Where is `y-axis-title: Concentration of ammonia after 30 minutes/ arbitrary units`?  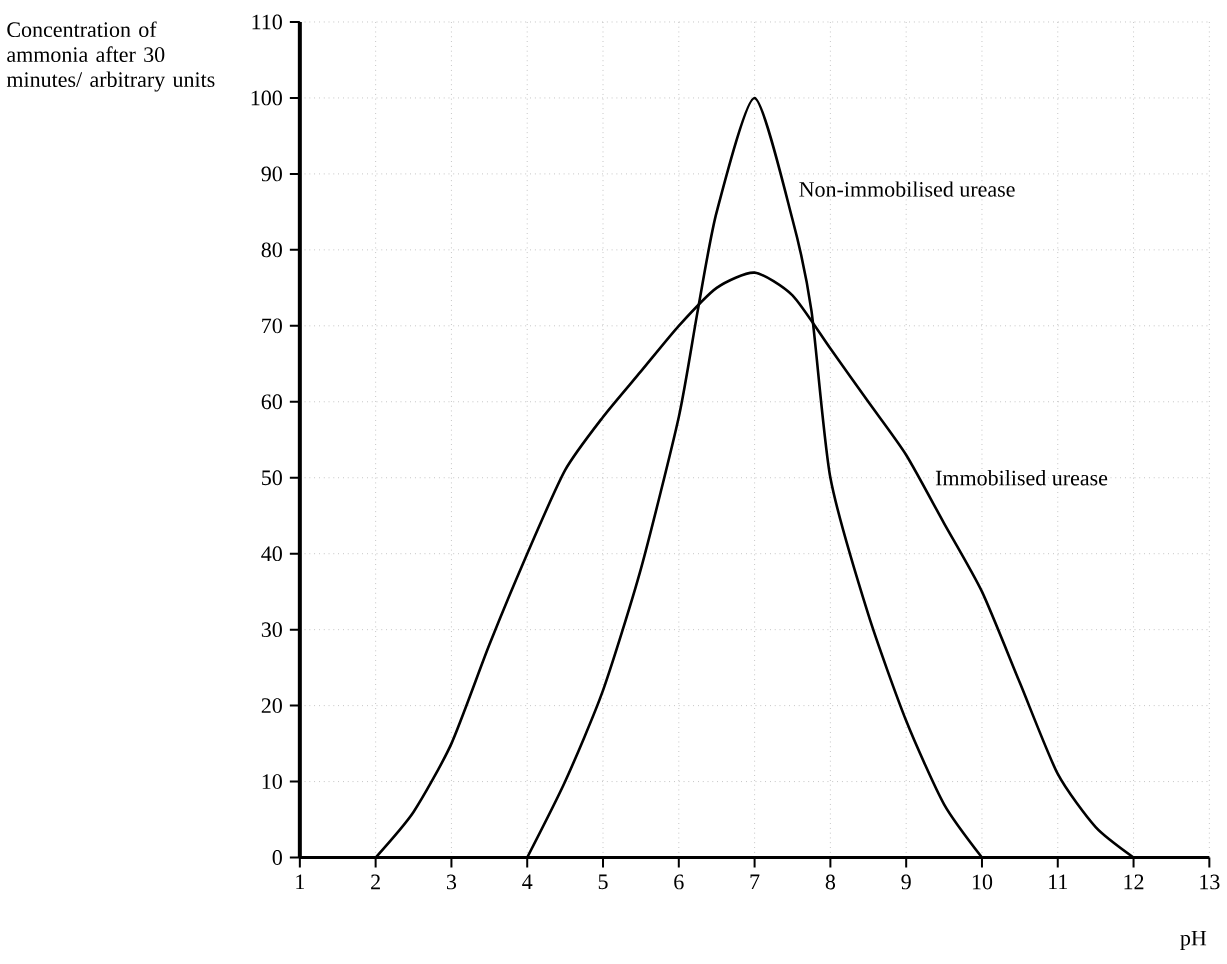 y-axis-title: Concentration of ammonia after 30 minutes/ arbitrary units is located at coordinates (110, 56).